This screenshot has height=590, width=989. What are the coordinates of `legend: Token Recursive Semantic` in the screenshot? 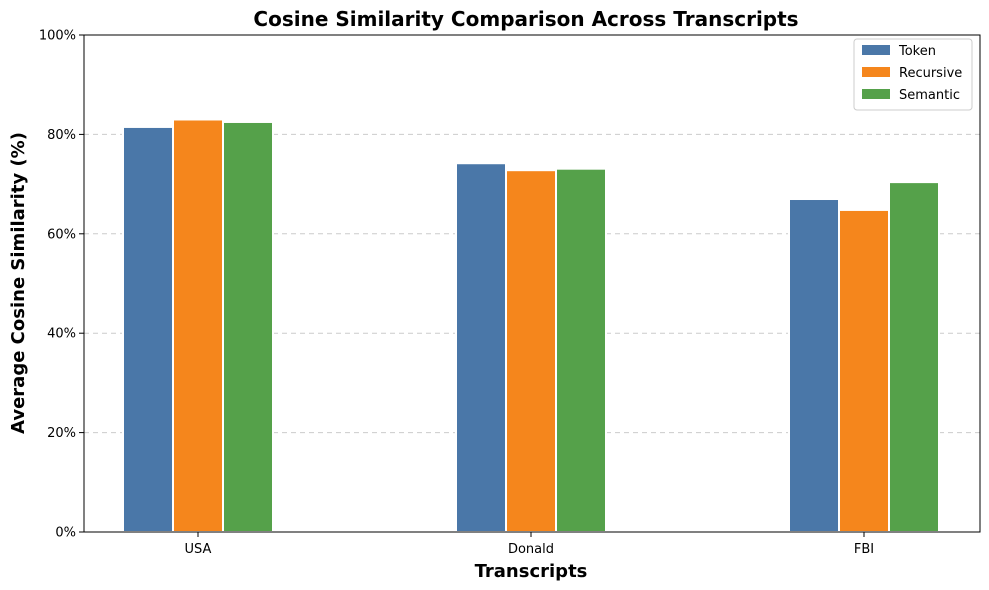 It's located at (913, 74).